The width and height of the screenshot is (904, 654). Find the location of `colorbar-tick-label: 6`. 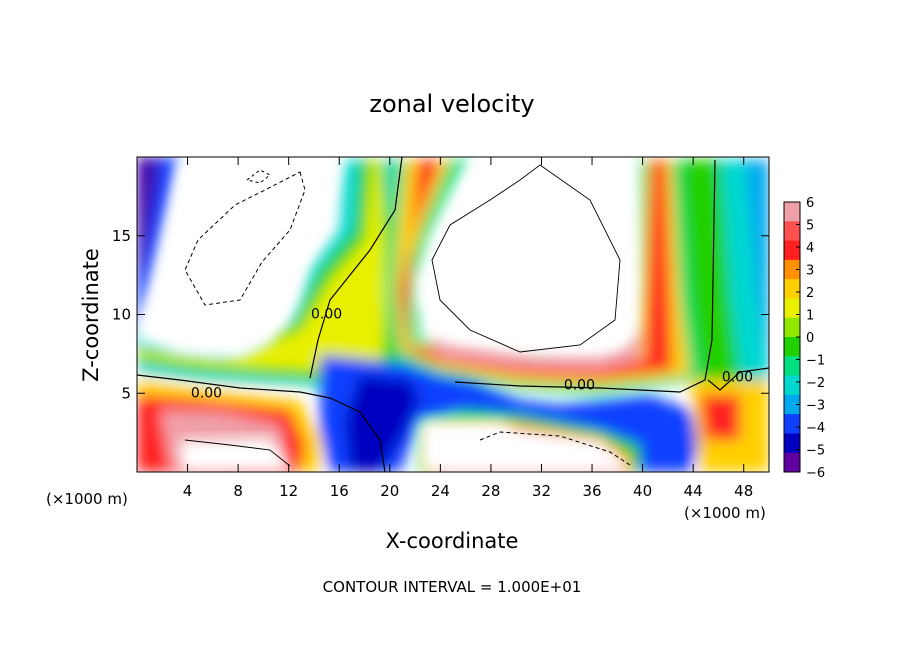

colorbar-tick-label: 6 is located at coordinates (810, 203).